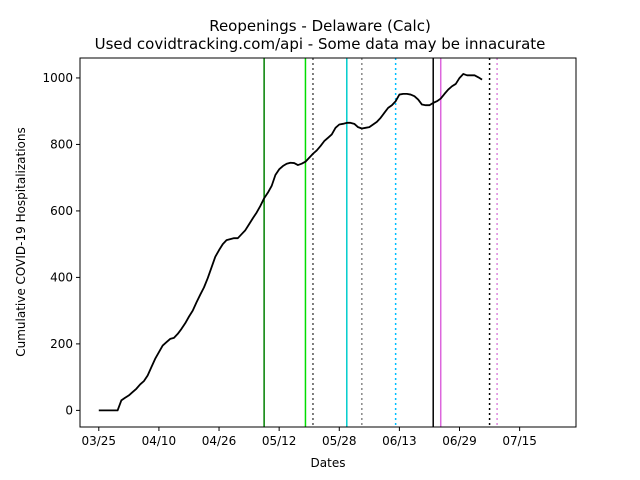  What do you see at coordinates (519, 441) in the screenshot?
I see `x-tick-label: 07/15` at bounding box center [519, 441].